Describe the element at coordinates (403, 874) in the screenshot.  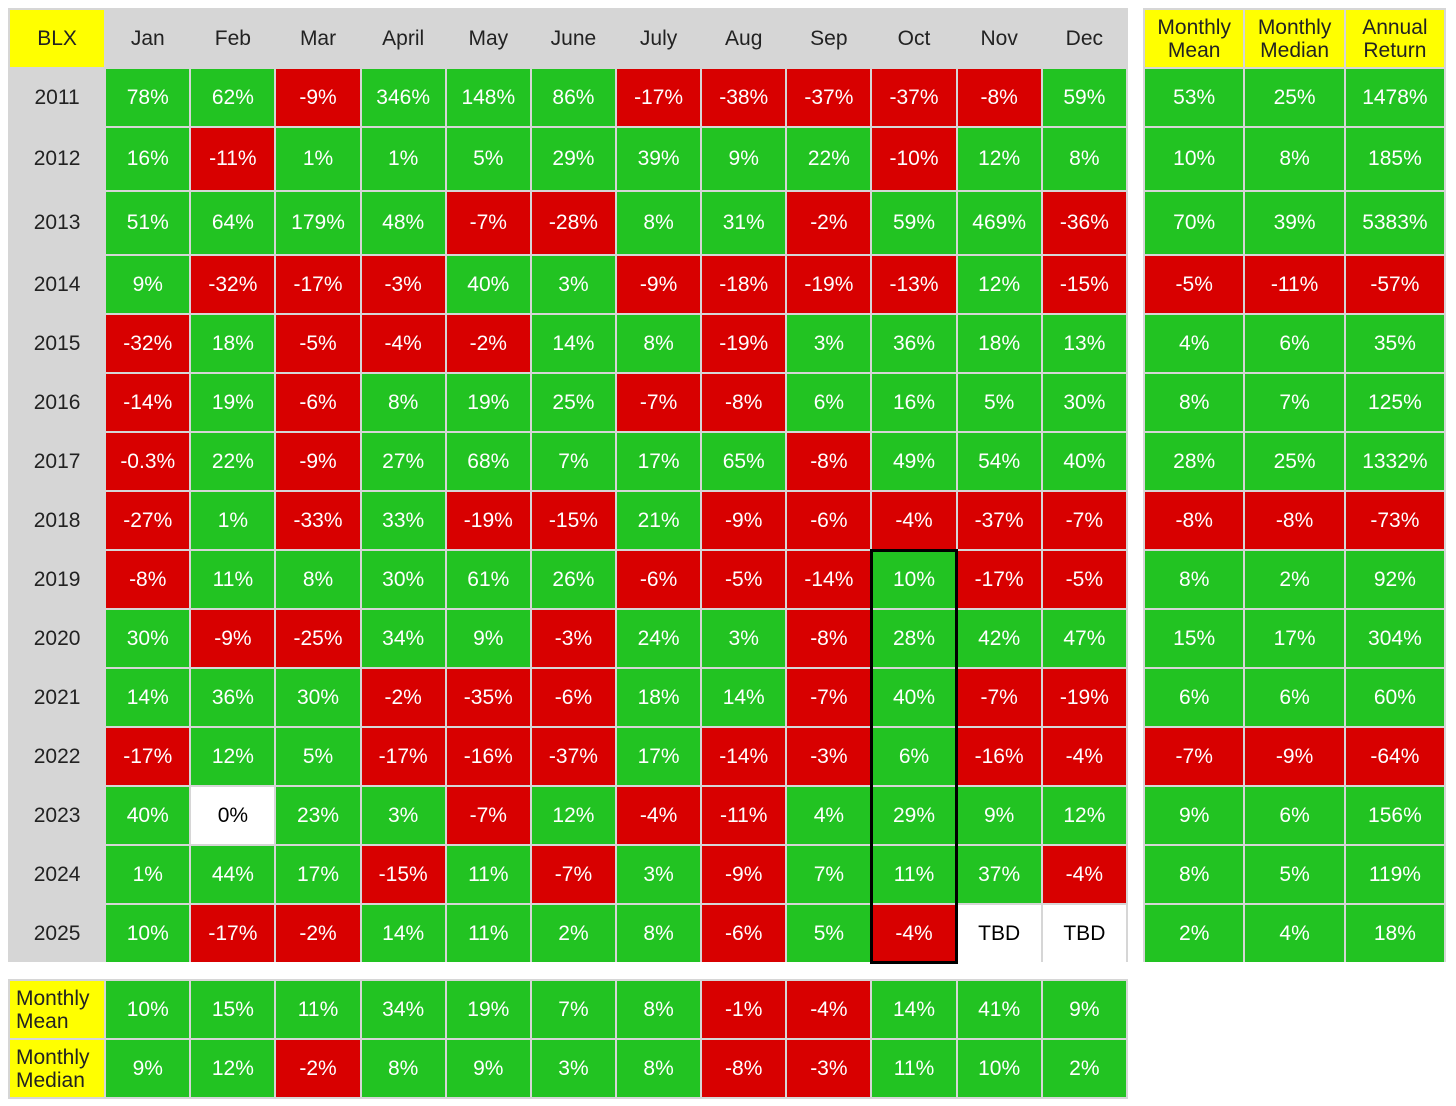
I see `return-cell-2024-april: -15%` at that location.